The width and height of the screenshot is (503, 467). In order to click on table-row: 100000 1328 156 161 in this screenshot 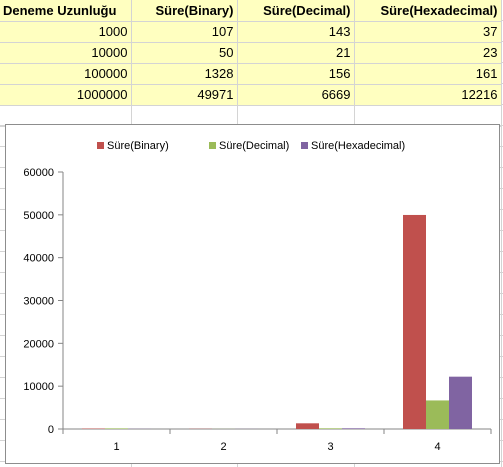, I will do `click(251, 74)`.